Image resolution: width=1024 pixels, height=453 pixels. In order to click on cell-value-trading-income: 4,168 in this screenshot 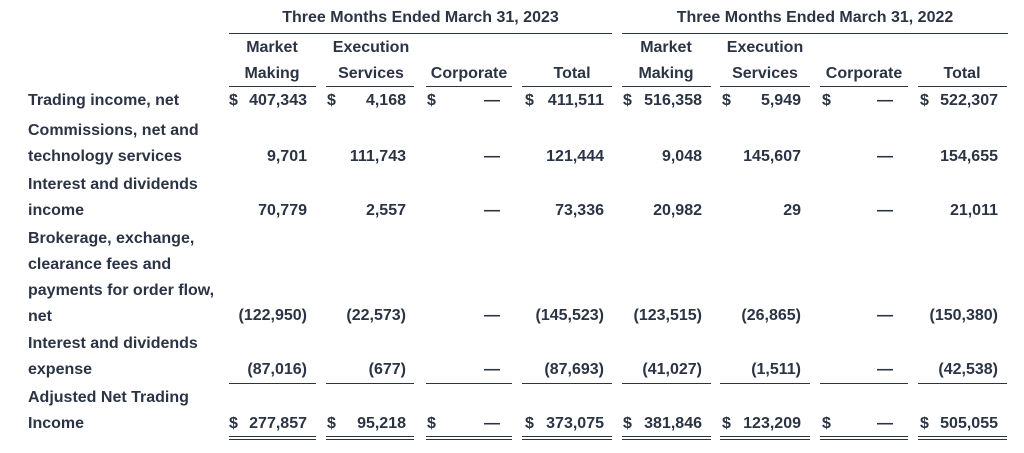, I will do `click(385, 100)`.